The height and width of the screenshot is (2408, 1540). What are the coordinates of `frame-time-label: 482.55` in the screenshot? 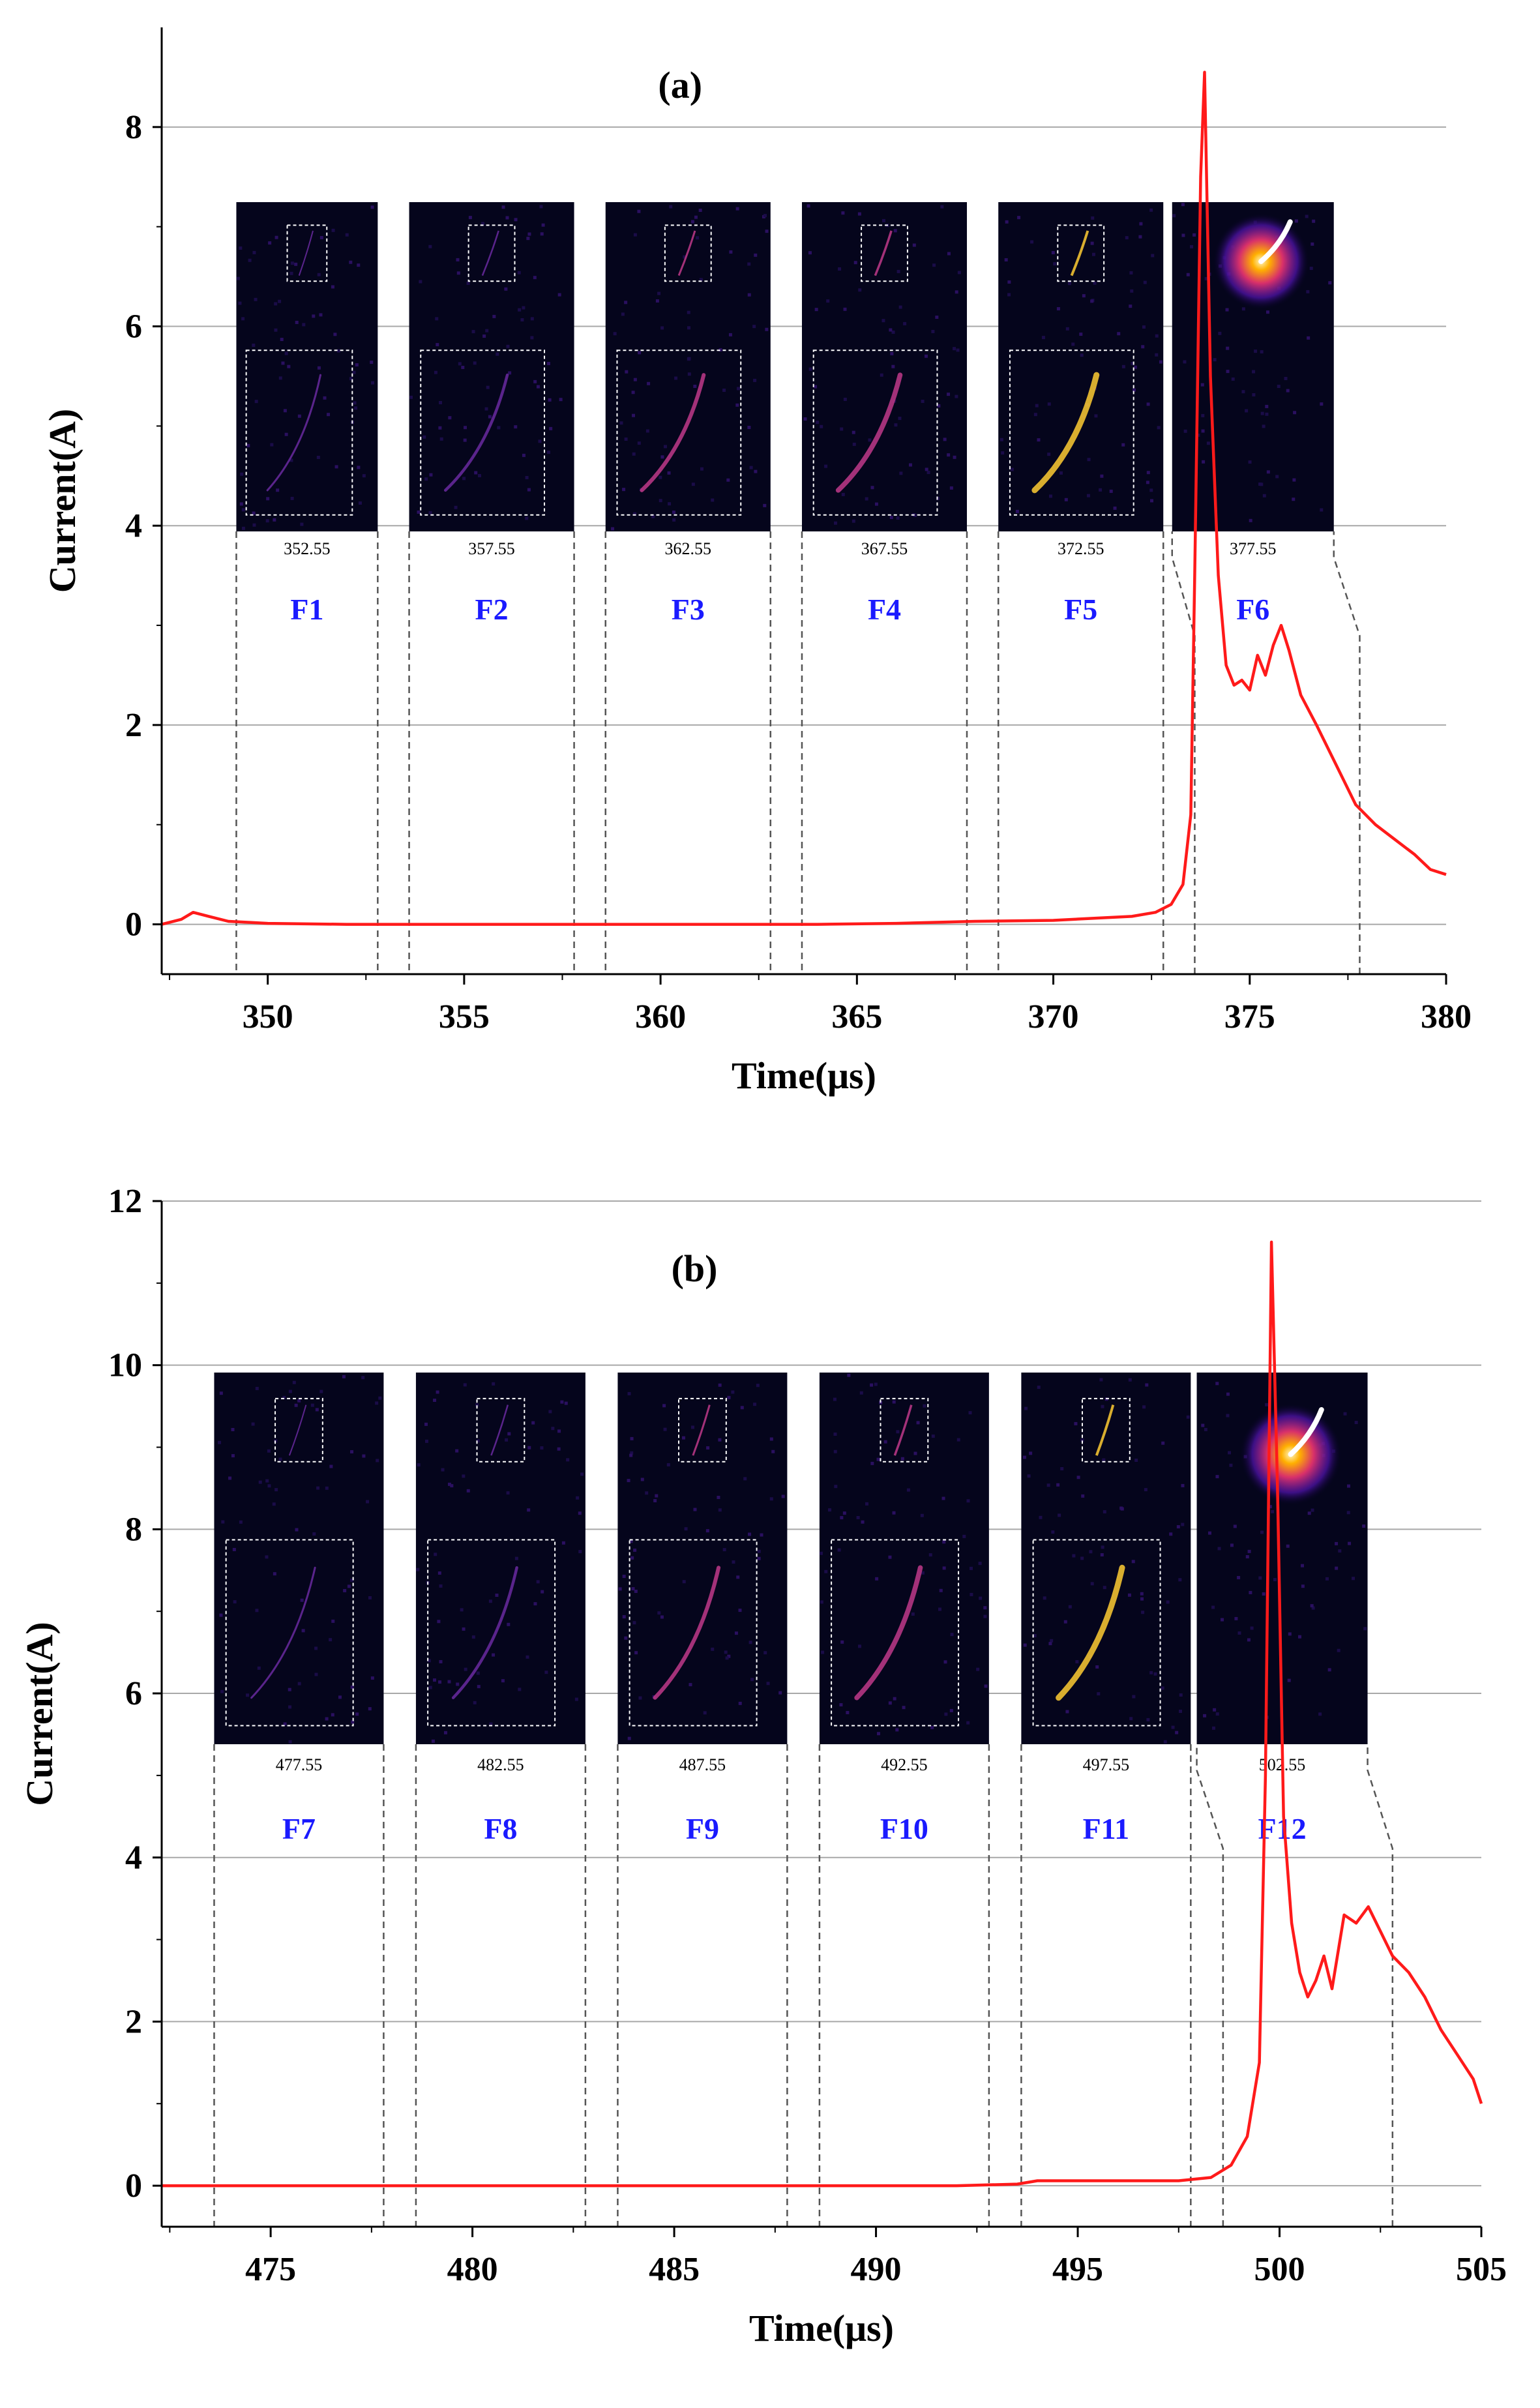 It's located at (500, 1764).